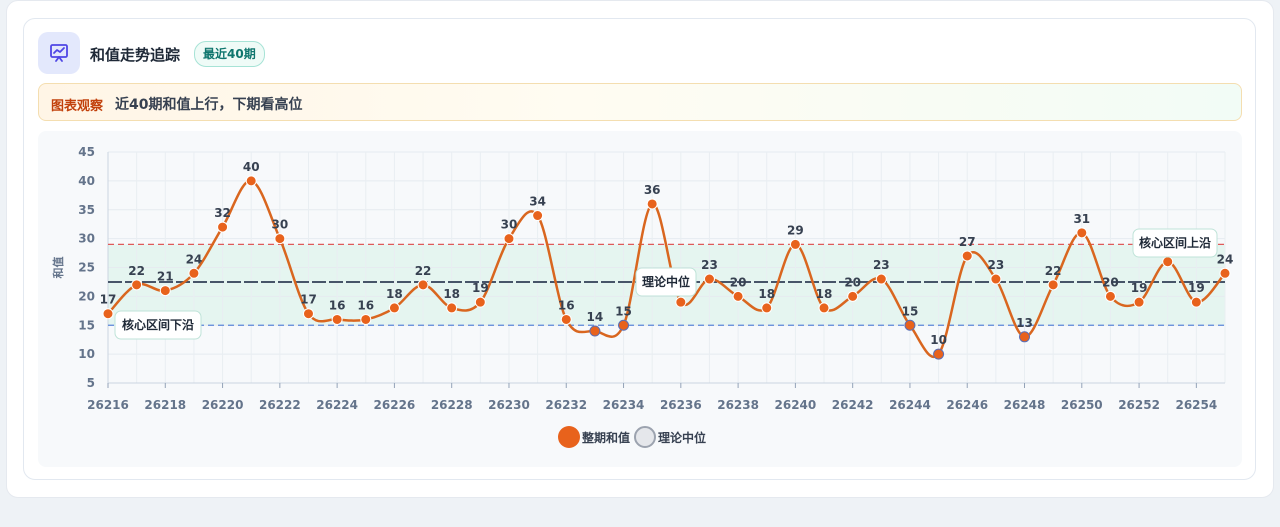 This screenshot has width=1280, height=527. What do you see at coordinates (1024, 323) in the screenshot?
I see `data-label: 13` at bounding box center [1024, 323].